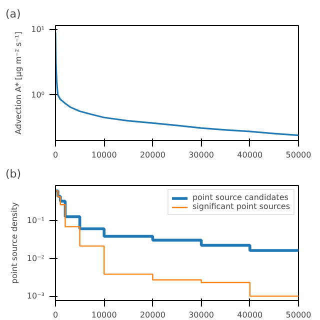 Image resolution: width=320 pixels, height=320 pixels. What do you see at coordinates (241, 206) in the screenshot?
I see `legend-label: significant point sources` at bounding box center [241, 206].